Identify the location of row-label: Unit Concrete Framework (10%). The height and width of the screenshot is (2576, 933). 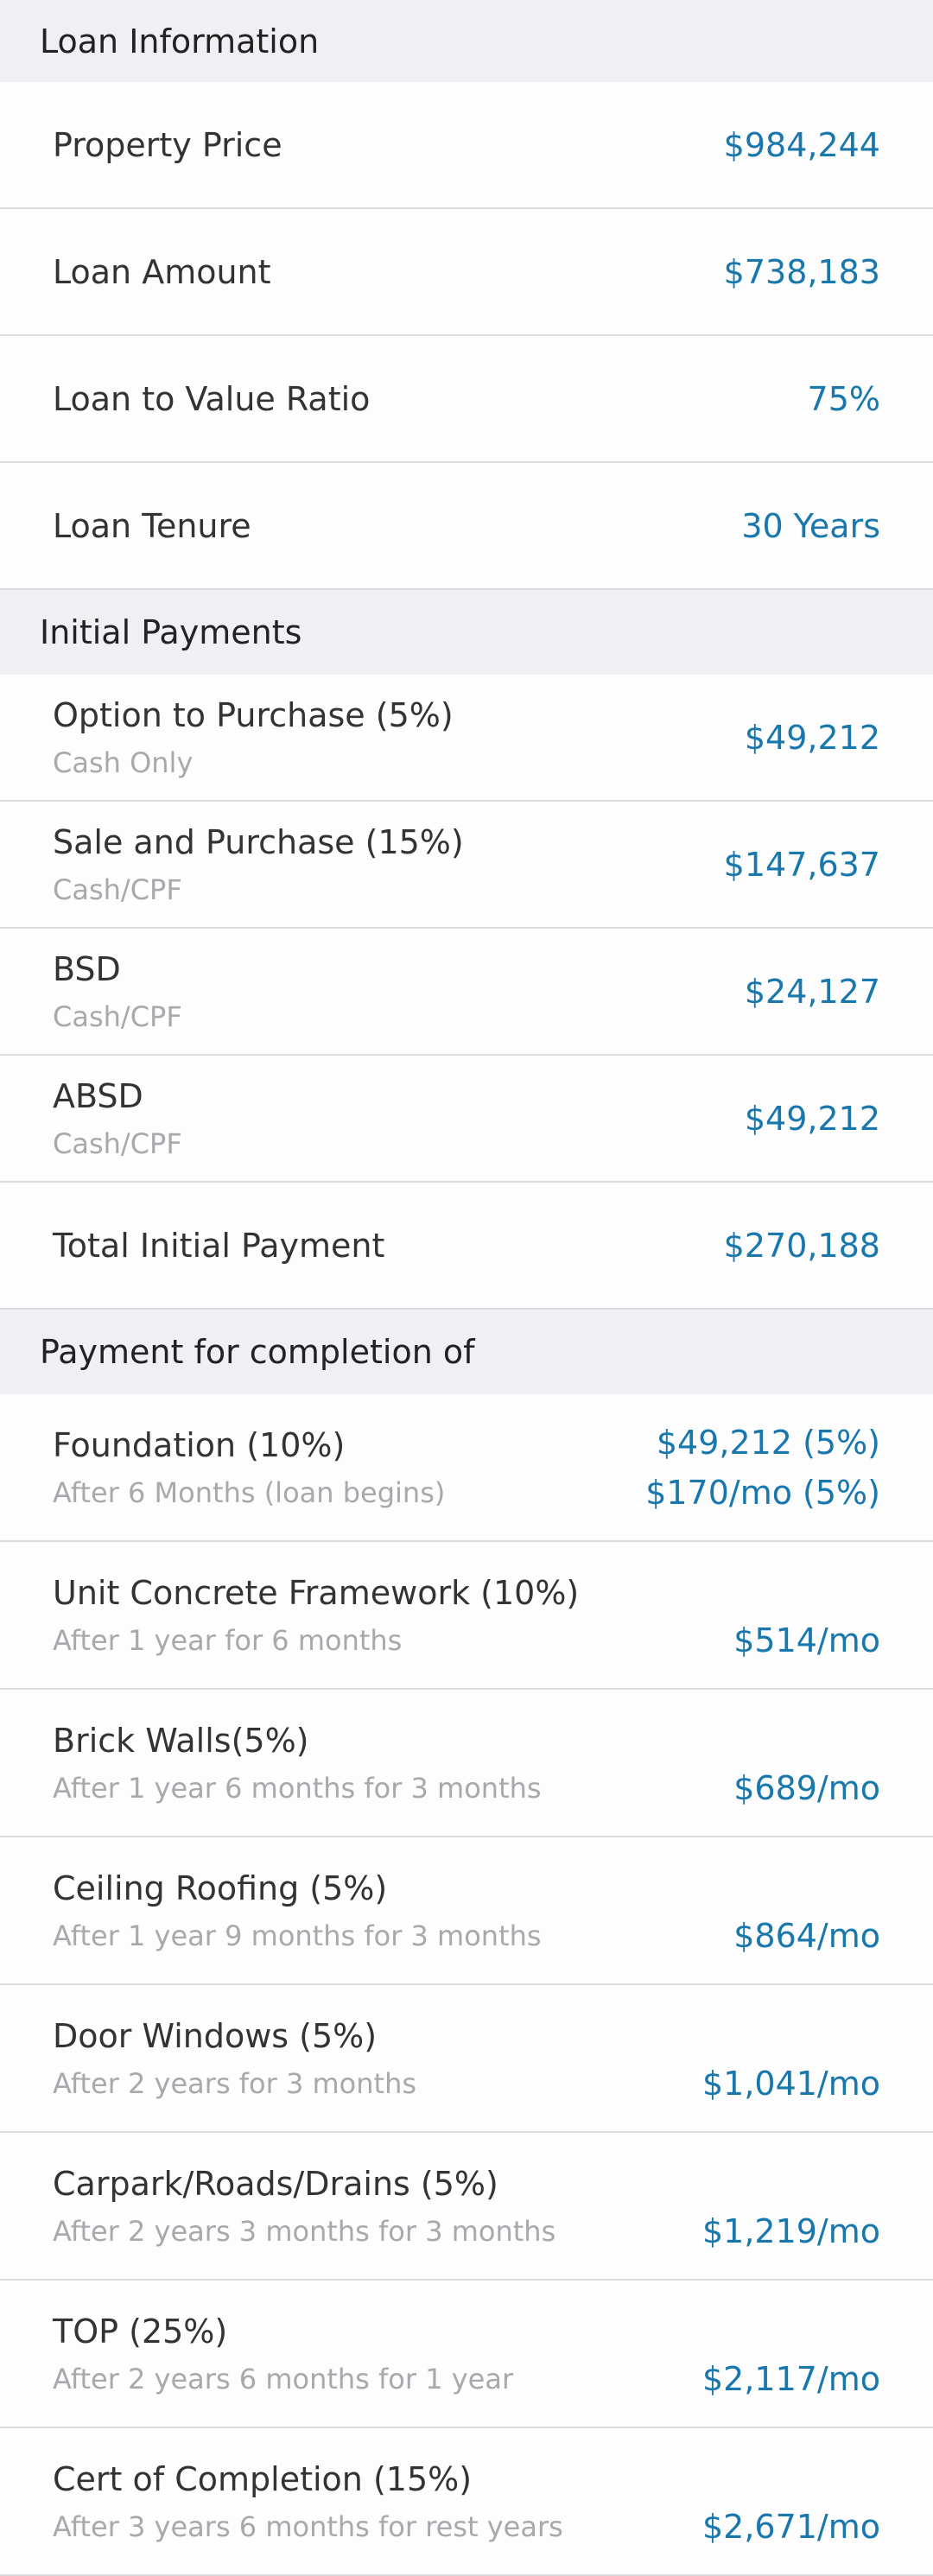
(316, 1592).